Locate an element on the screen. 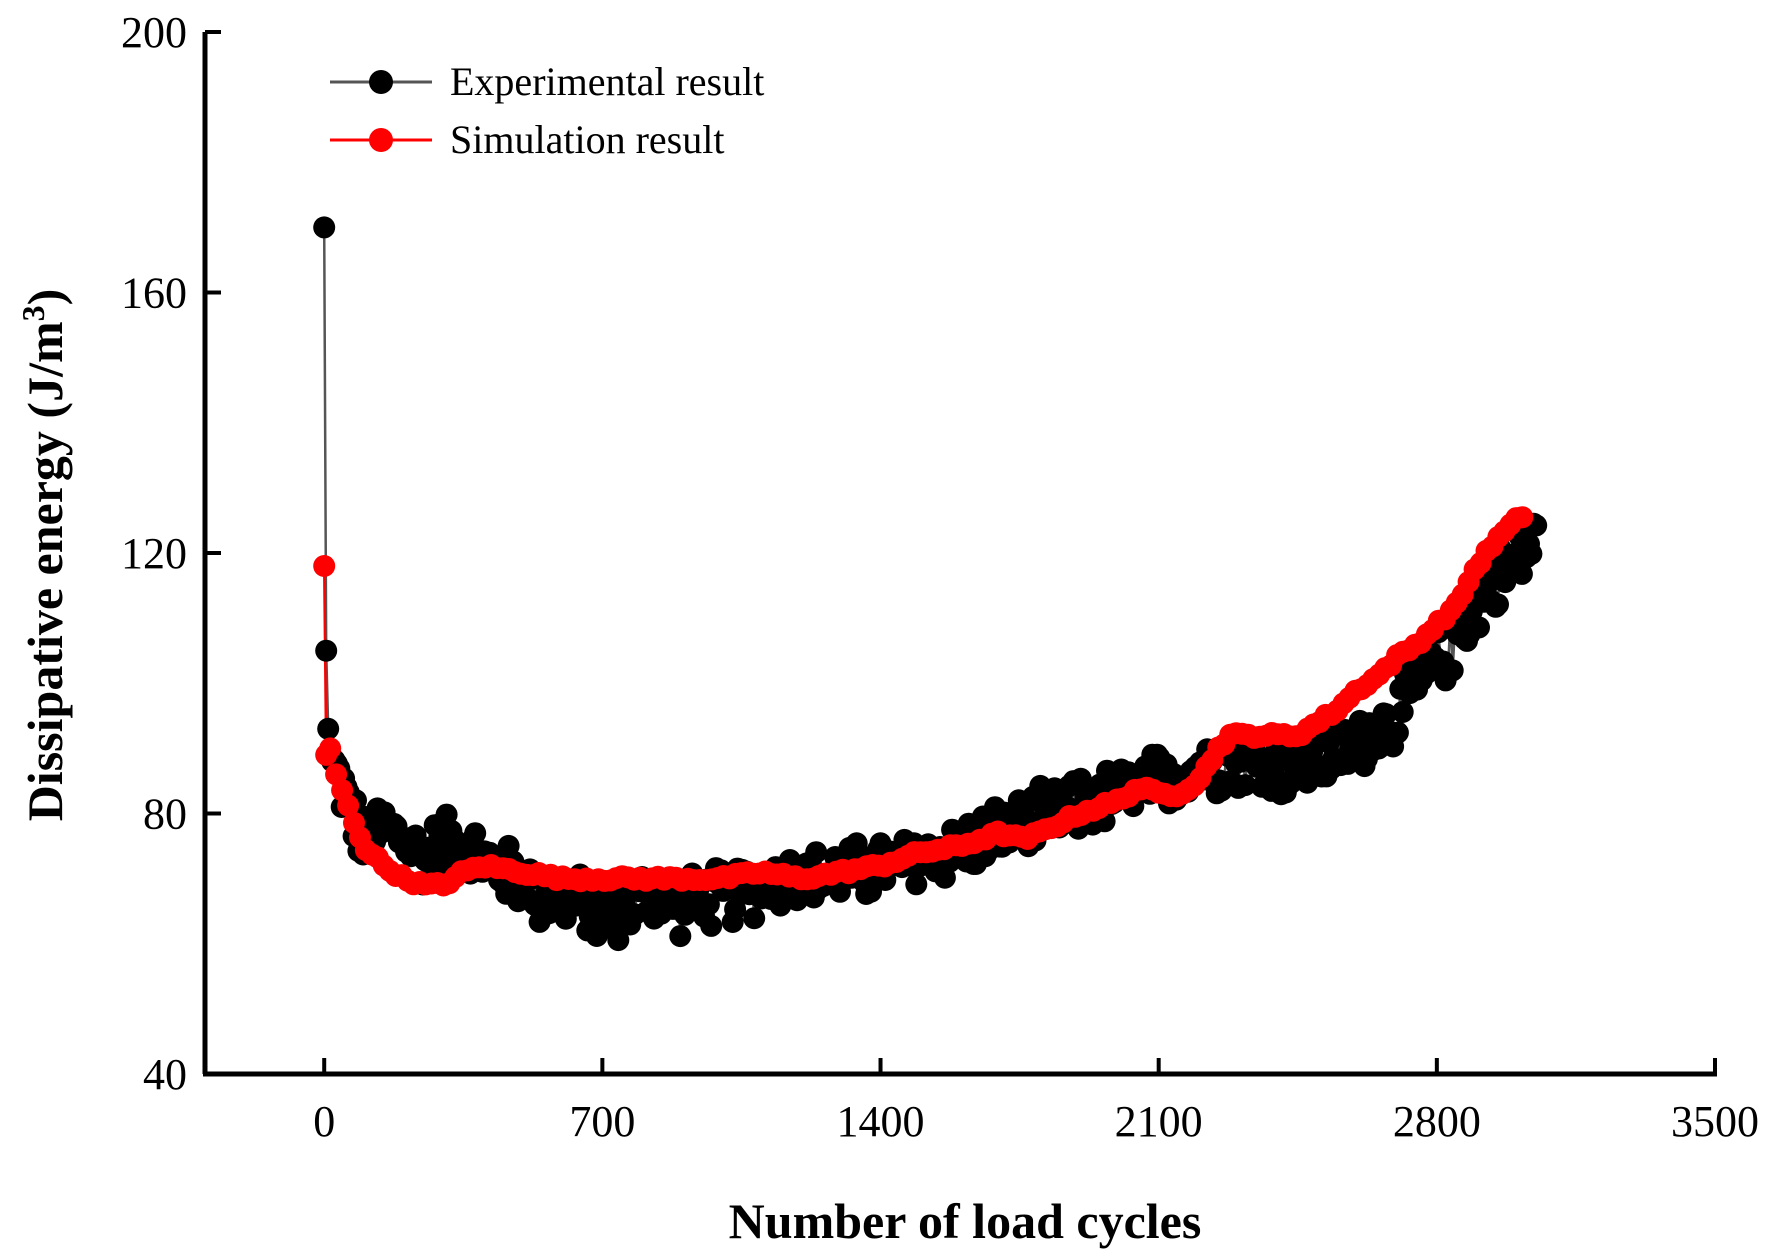 The height and width of the screenshot is (1257, 1781). y-axis-title-superscript: 3 is located at coordinates (33, 313).